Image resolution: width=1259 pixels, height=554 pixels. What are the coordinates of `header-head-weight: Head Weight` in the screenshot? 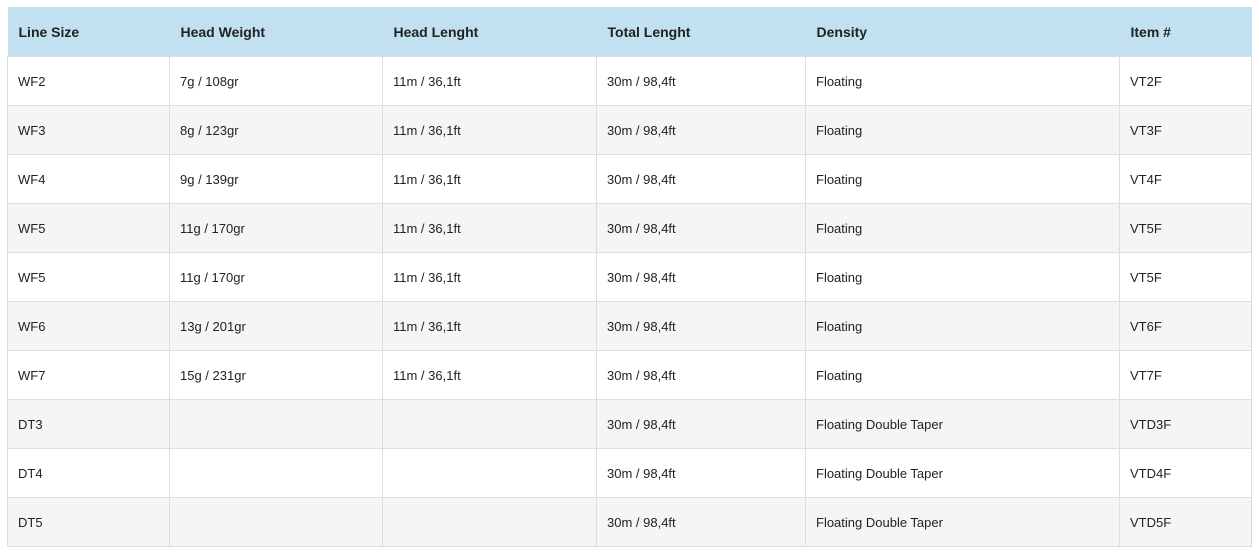 It's located at (276, 32).